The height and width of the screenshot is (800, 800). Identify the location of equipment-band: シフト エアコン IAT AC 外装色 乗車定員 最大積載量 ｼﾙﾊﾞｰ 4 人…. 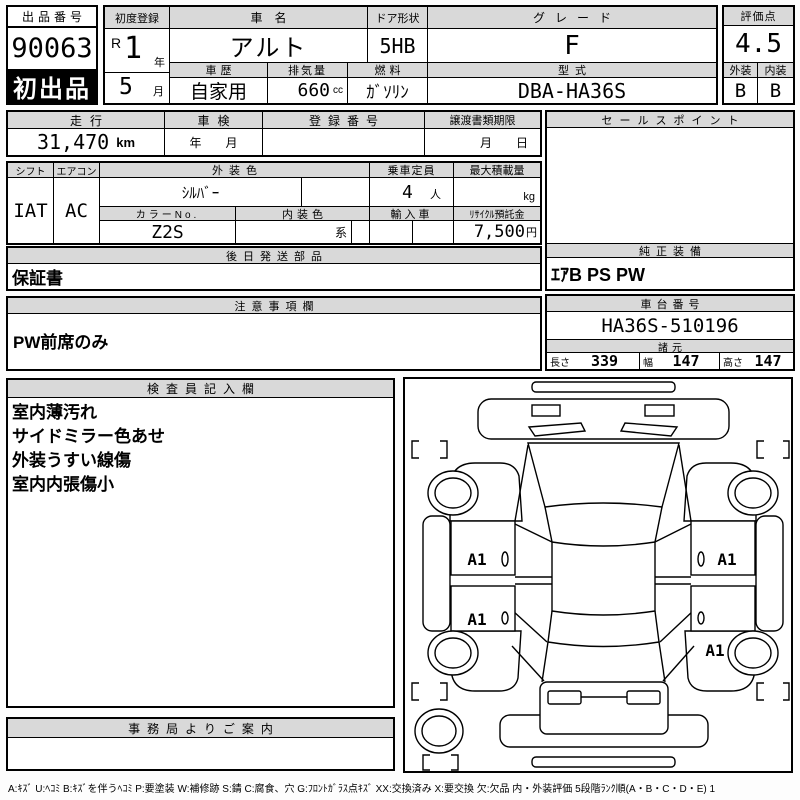
(274, 203).